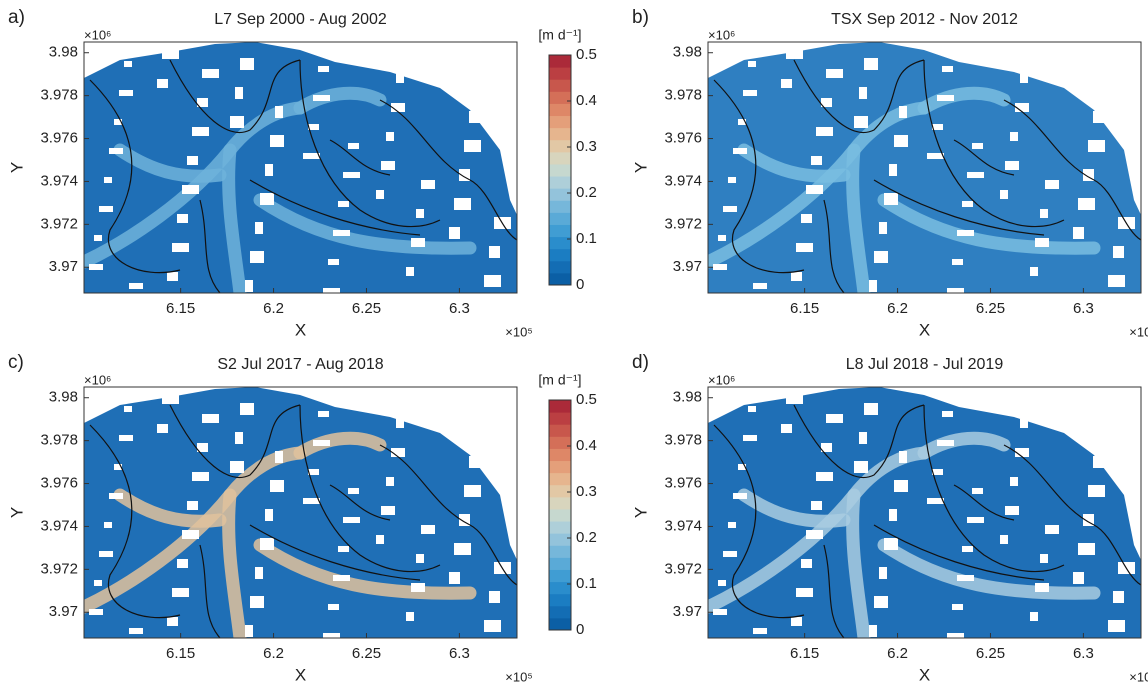 The width and height of the screenshot is (1148, 693). Describe the element at coordinates (63, 611) in the screenshot. I see `y-tick-label: 3.97` at that location.